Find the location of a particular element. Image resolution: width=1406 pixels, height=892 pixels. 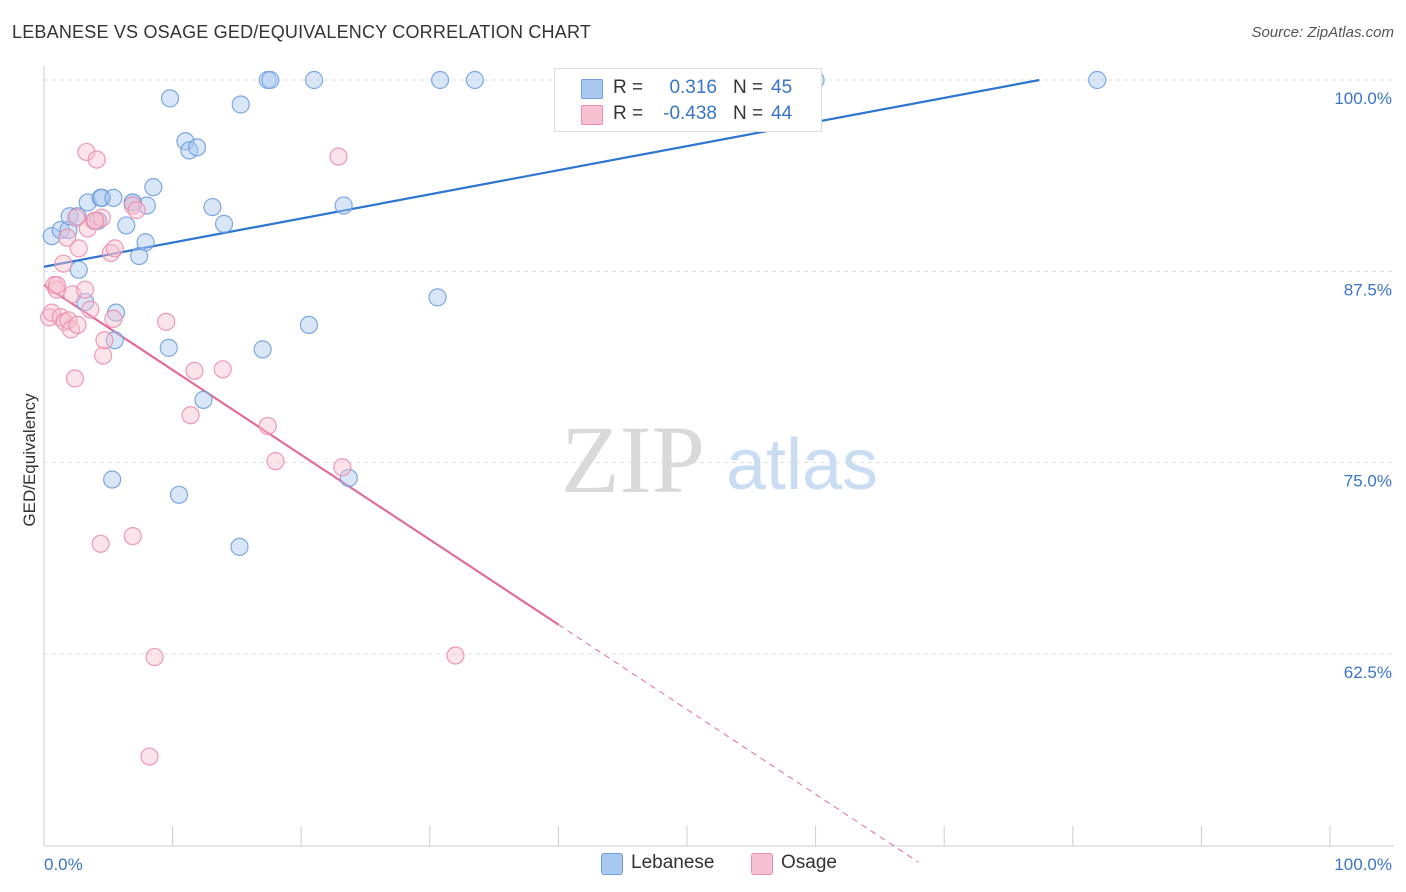

y-tick-label: 100.0% is located at coordinates (1363, 98).